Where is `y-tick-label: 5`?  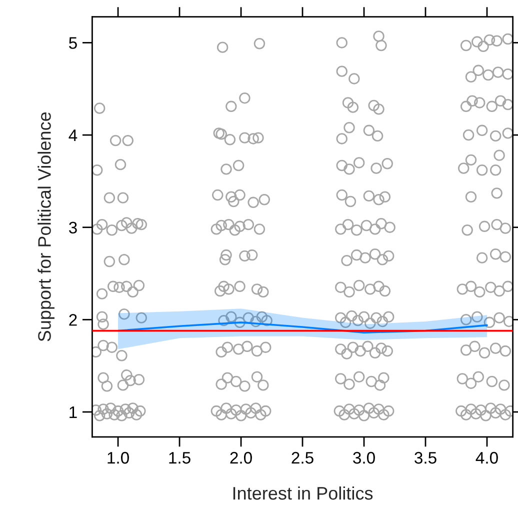
y-tick-label: 5 is located at coordinates (73, 43).